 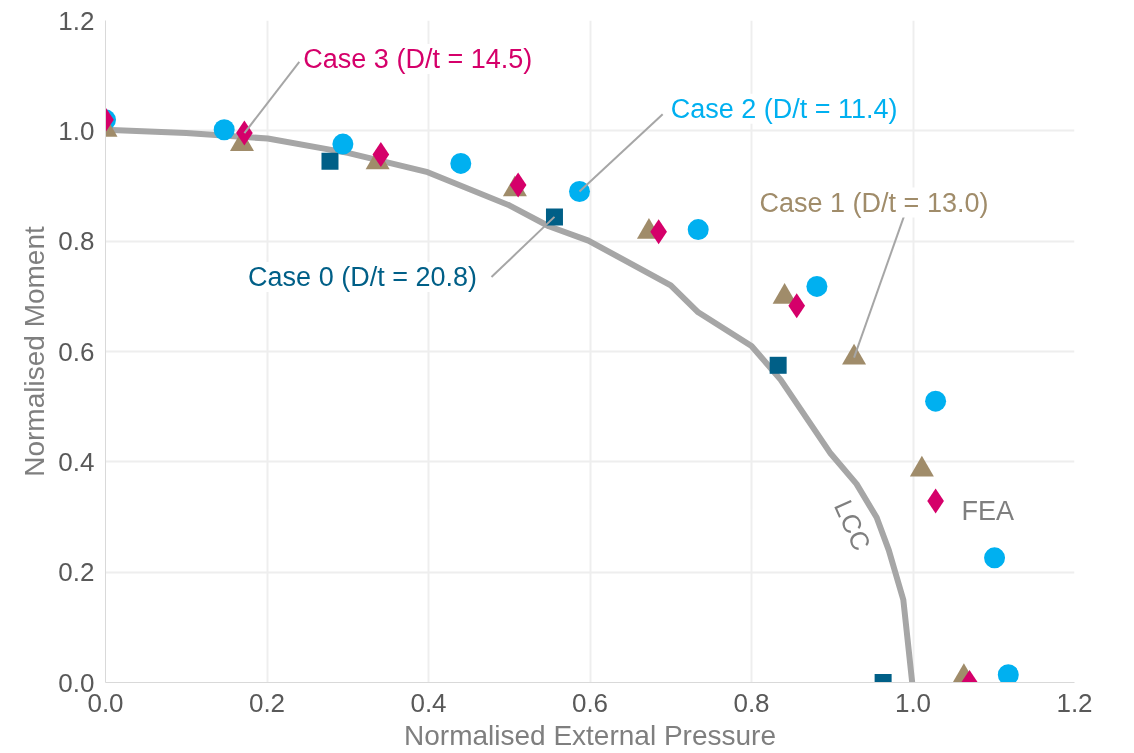 I want to click on text: LCC, so click(x=852, y=525).